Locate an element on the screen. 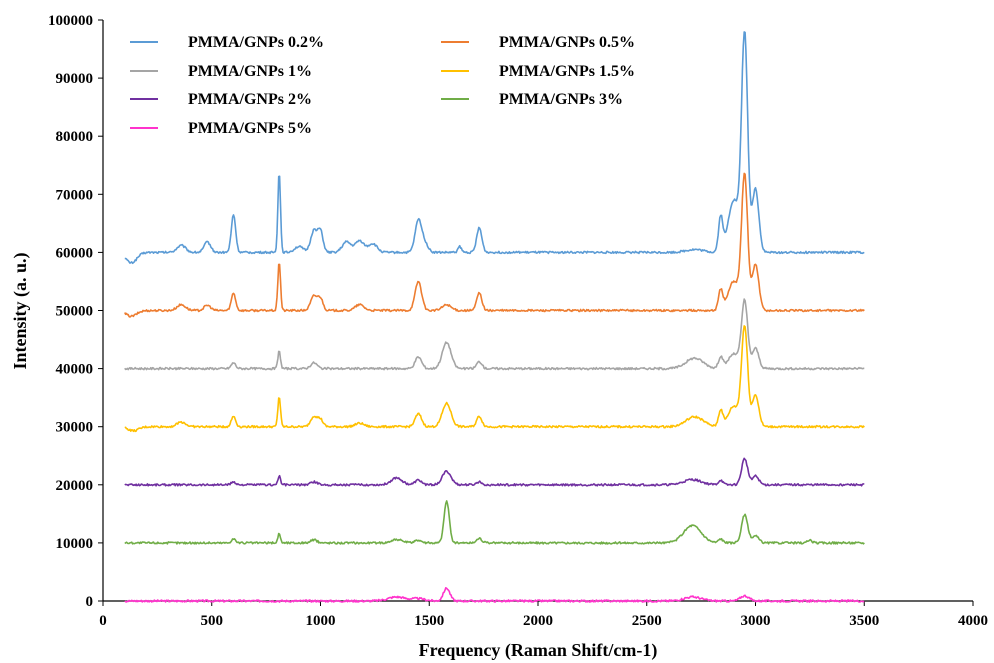  y-tick-label: 30000 is located at coordinates (75, 428).